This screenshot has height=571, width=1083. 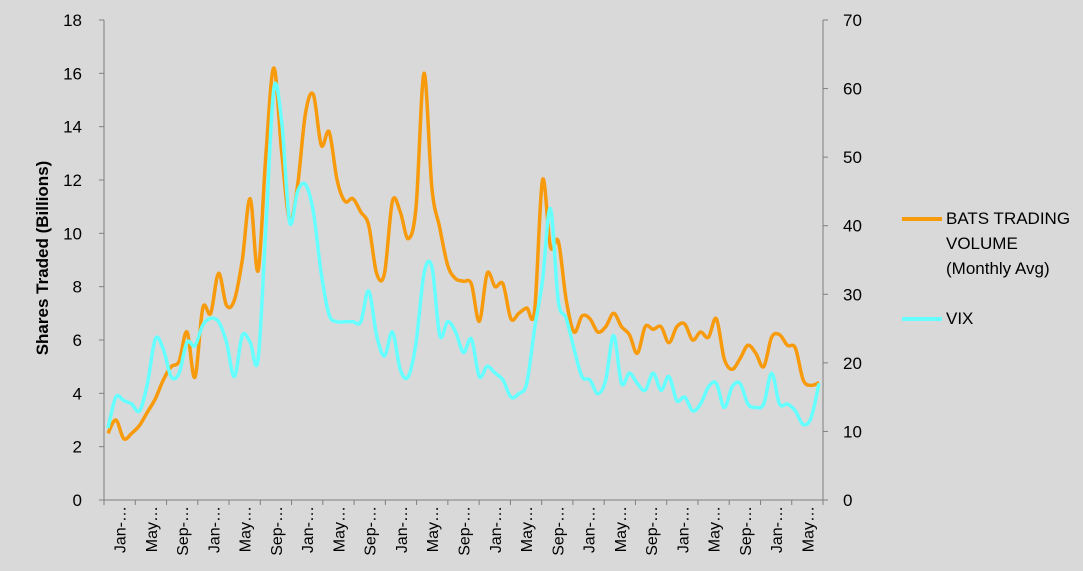 What do you see at coordinates (83, 260) in the screenshot?
I see `left-axis-ticks: 0 2 4 6 8 10 12 14 16 18` at bounding box center [83, 260].